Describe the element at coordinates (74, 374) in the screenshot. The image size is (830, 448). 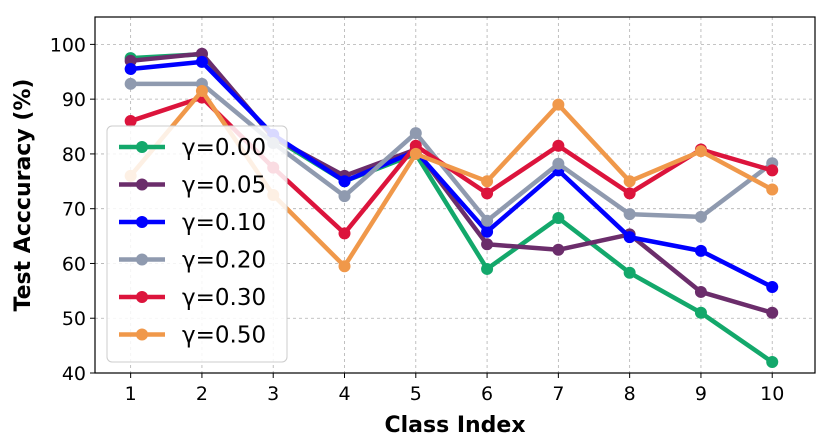
I see `y-tick-label: 40` at that location.